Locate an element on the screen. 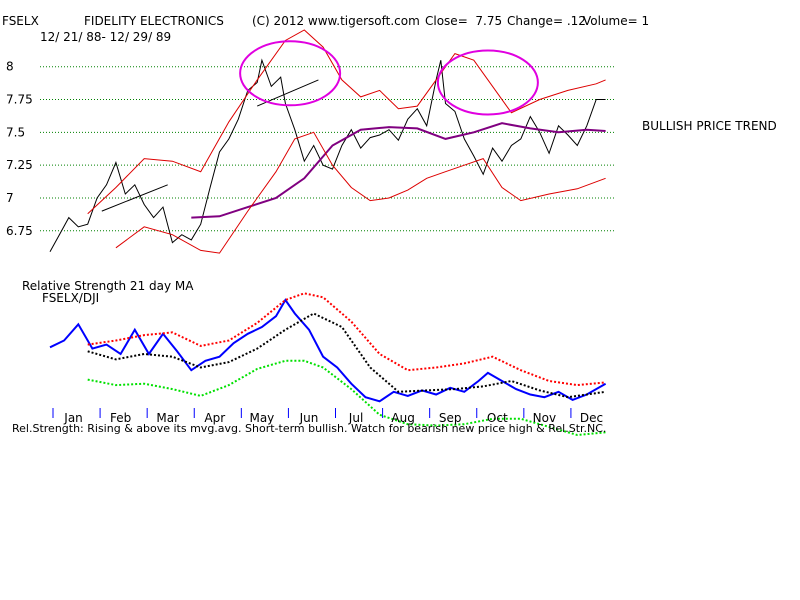  ticker-symbol: FSELX is located at coordinates (20, 21).